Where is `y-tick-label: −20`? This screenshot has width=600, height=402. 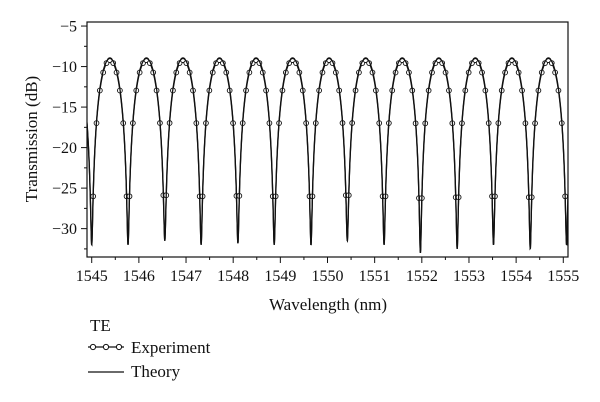
y-tick-label: −20 is located at coordinates (64, 148).